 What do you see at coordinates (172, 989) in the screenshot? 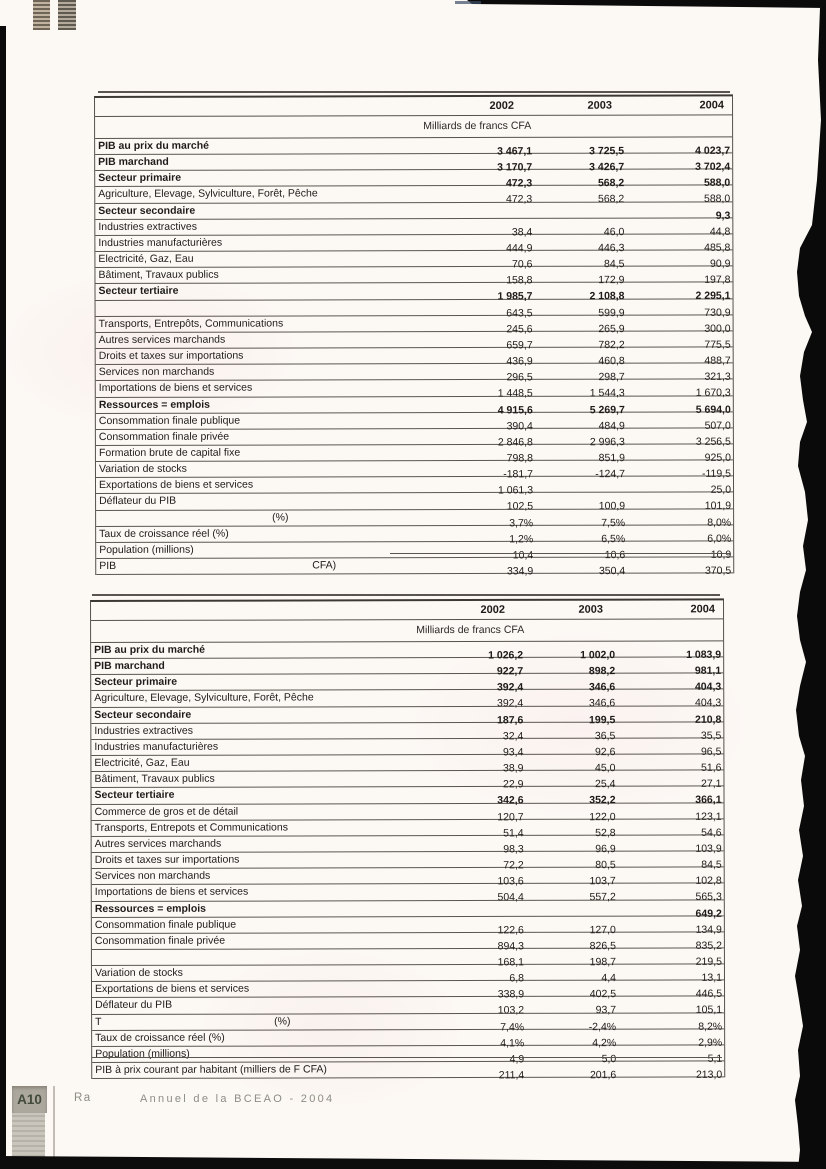
I see `row-label: Exportations de biens et services` at bounding box center [172, 989].